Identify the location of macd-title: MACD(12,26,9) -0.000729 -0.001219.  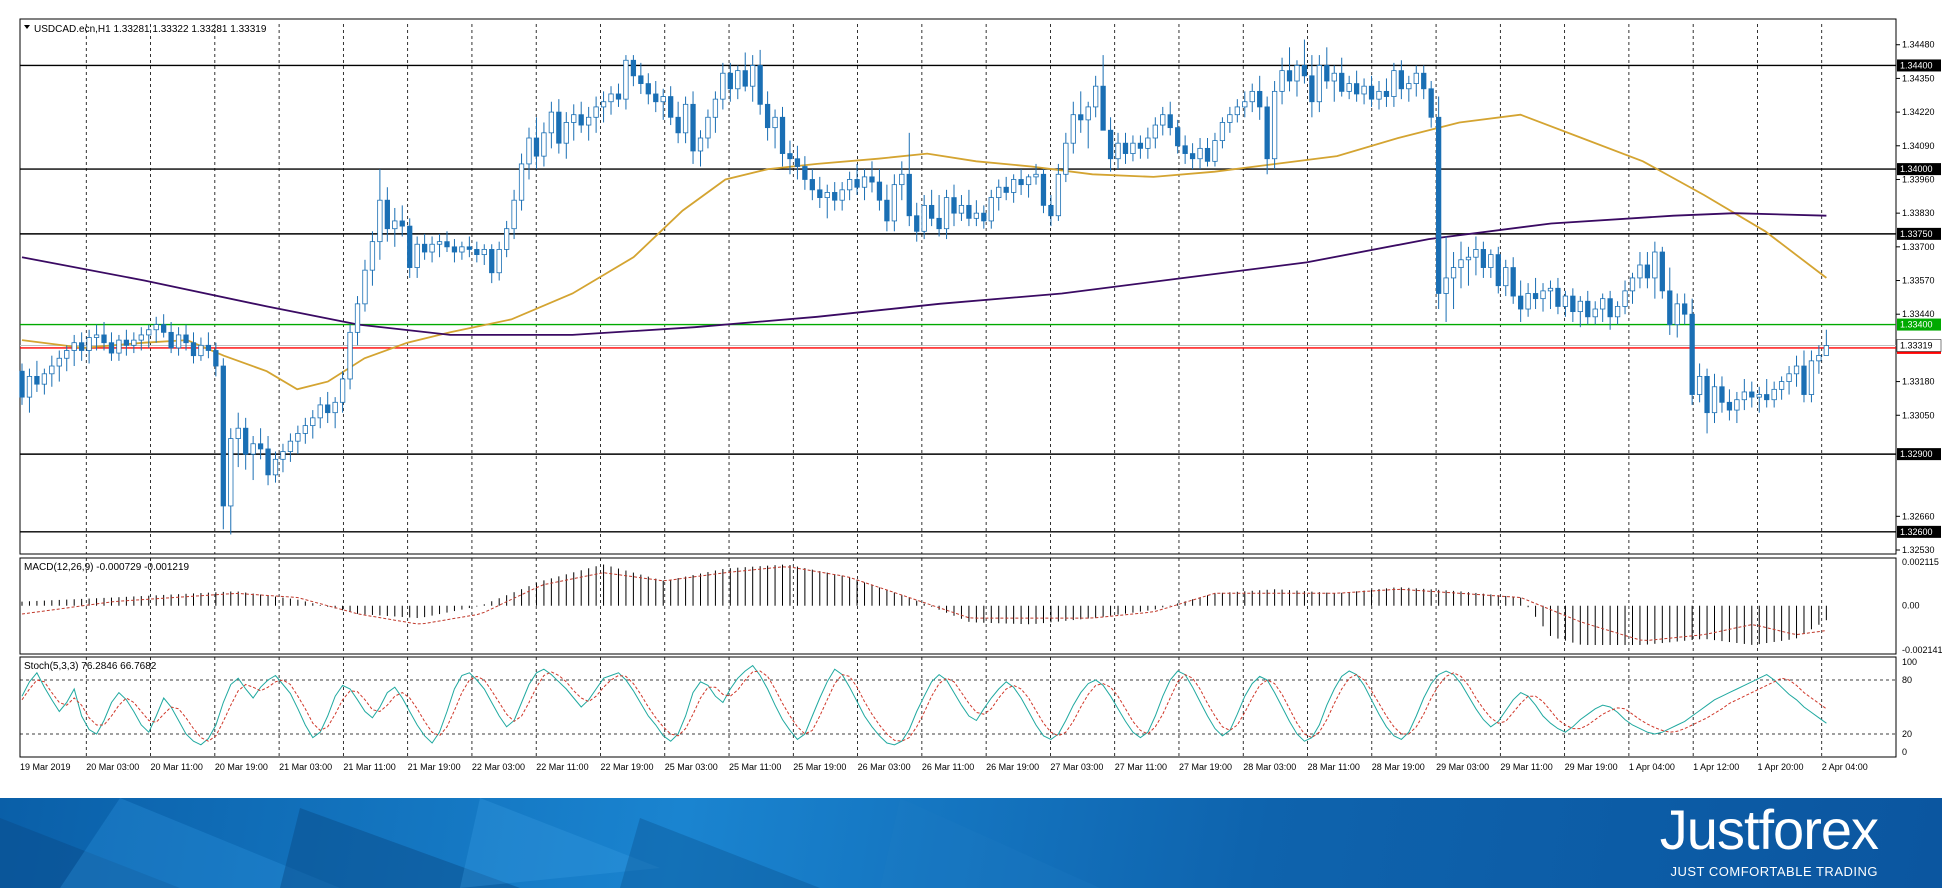
(107, 567).